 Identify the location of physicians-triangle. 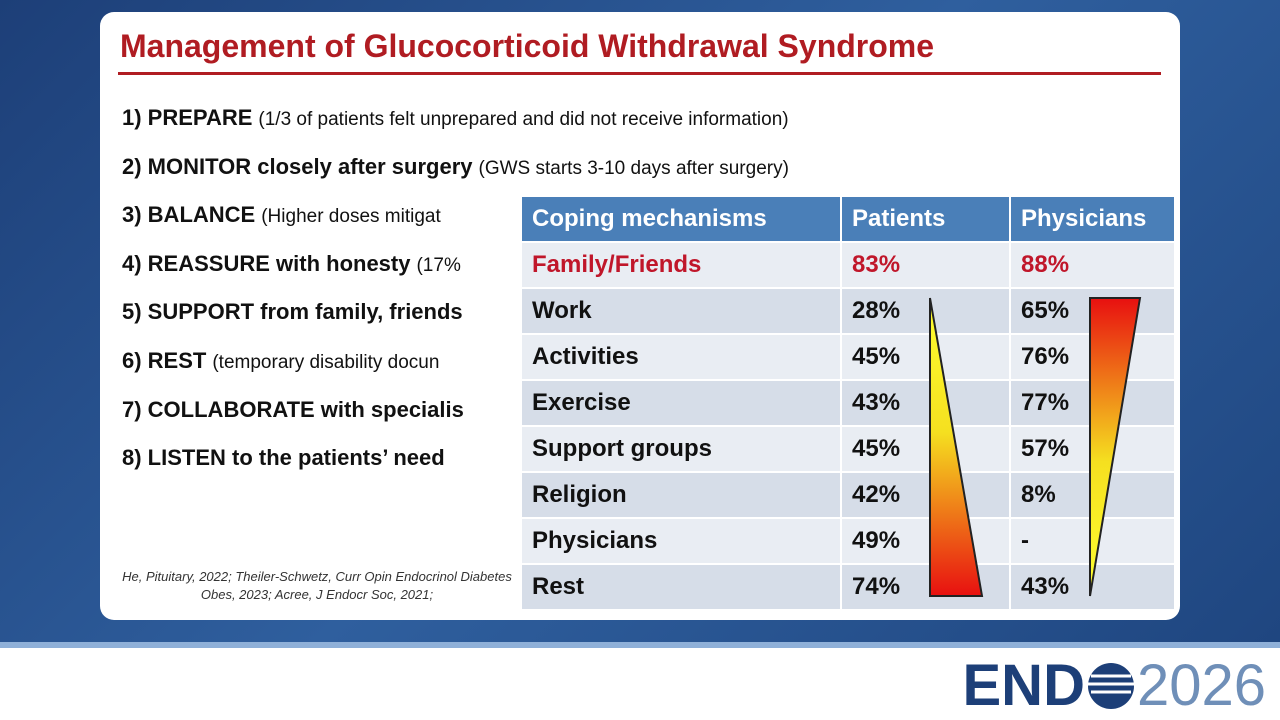
(1115, 447).